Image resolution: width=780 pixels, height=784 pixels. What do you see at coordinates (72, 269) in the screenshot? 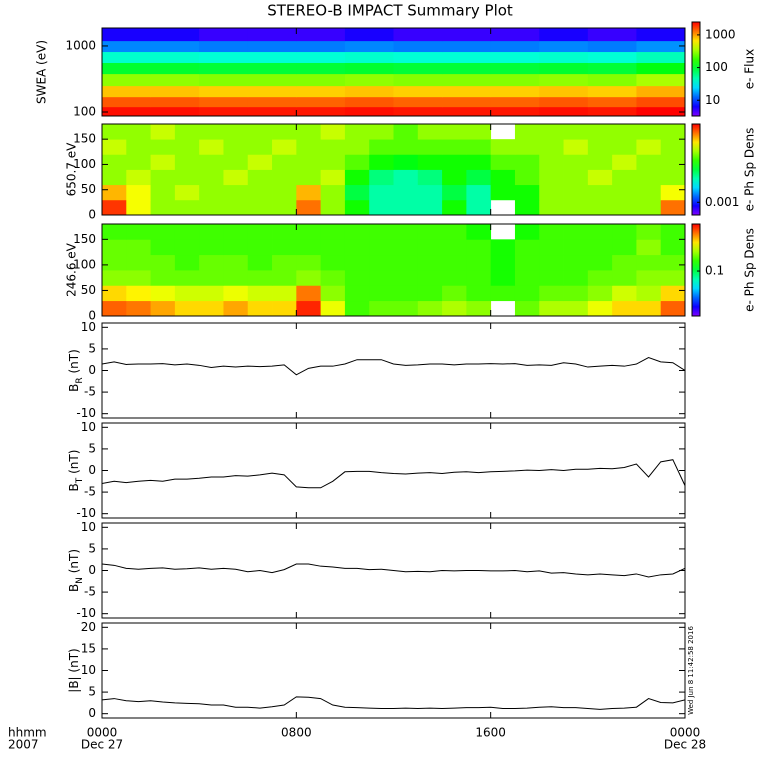
I see `y-axis-label: 246.6 eV` at bounding box center [72, 269].